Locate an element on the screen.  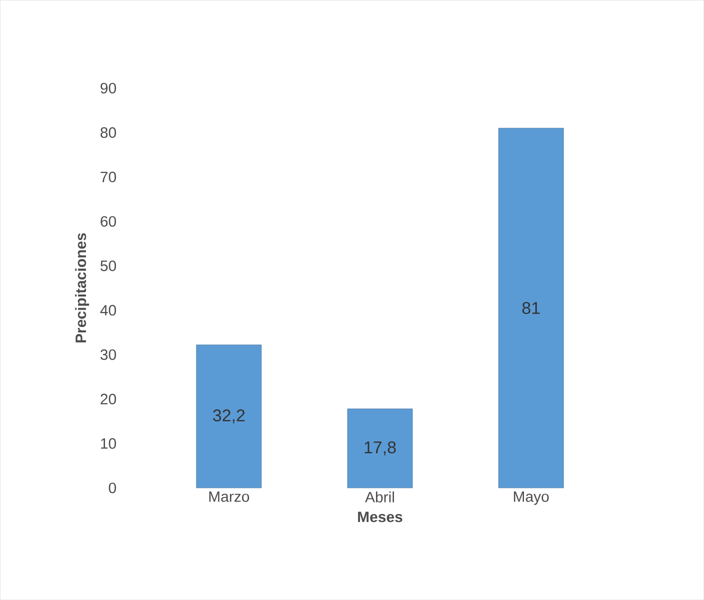
data-label: 81 is located at coordinates (531, 308).